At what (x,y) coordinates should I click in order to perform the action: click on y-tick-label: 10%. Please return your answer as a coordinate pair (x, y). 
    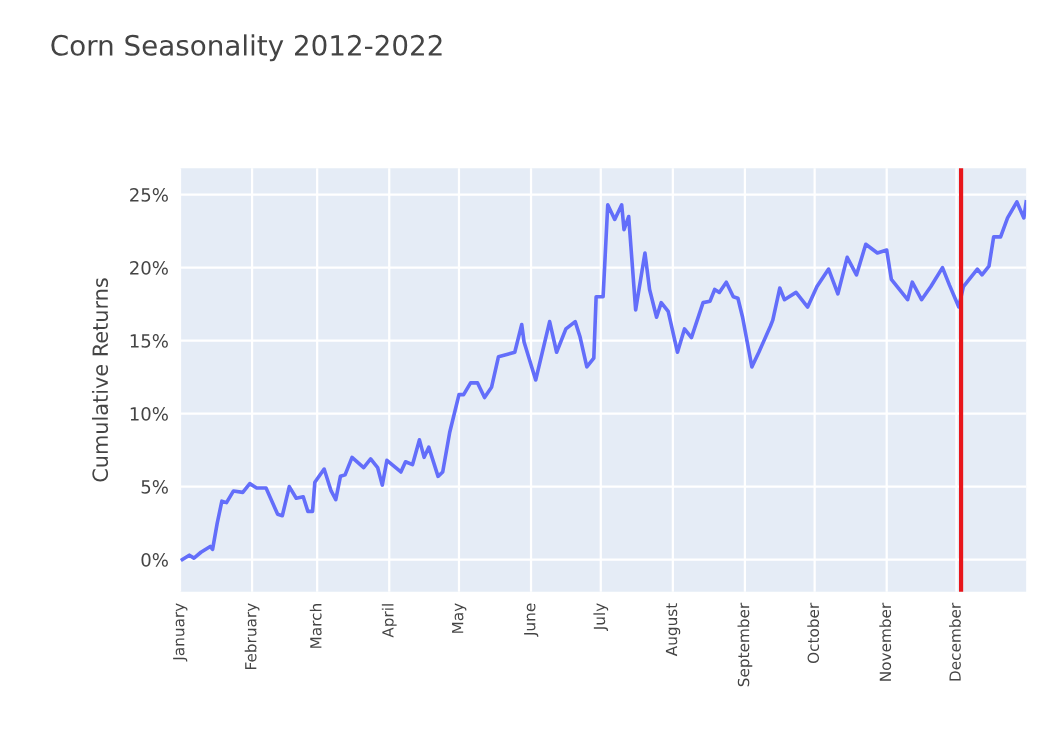
    Looking at the image, I should click on (149, 414).